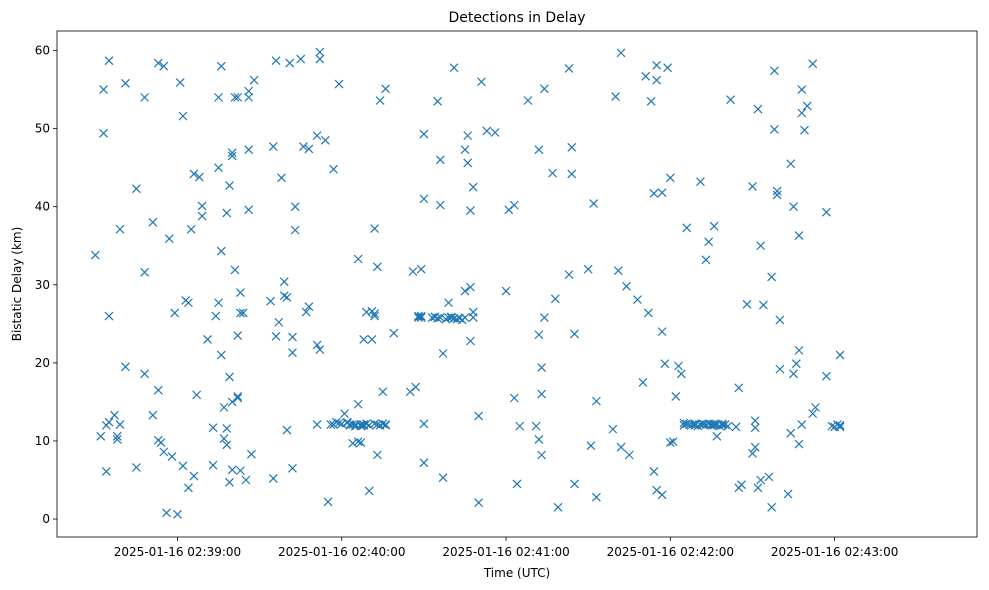  I want to click on y-tick-label: 10, so click(42, 441).